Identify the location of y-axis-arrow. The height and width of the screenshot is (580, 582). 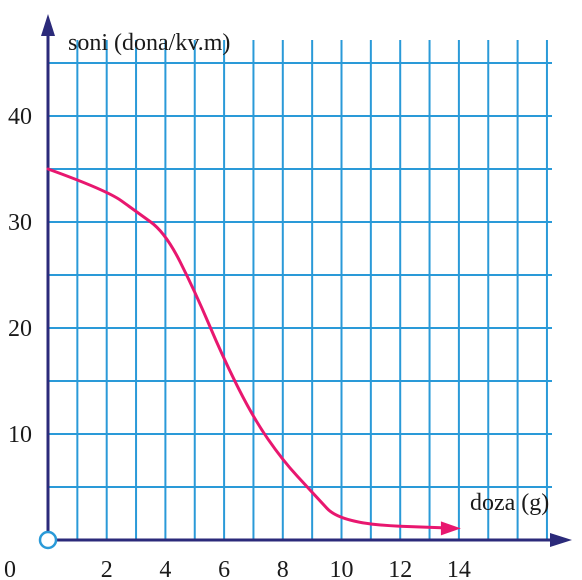
(48, 25).